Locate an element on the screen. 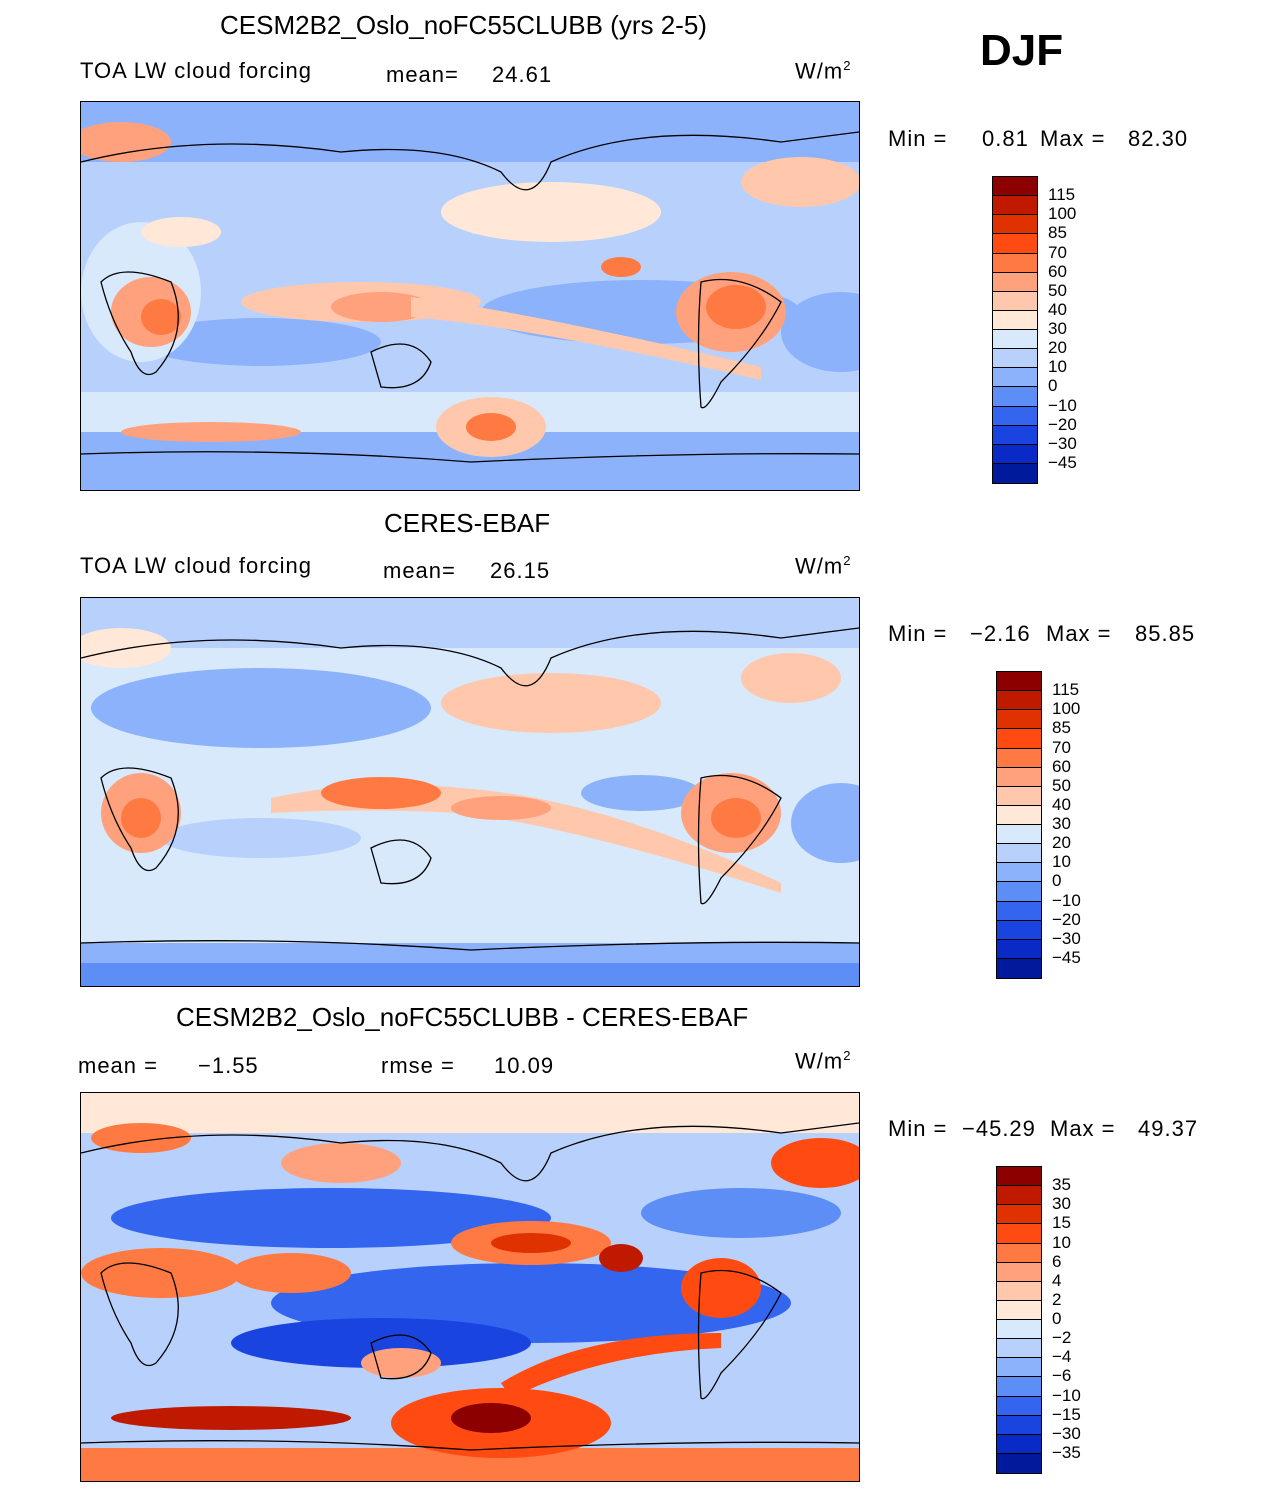  panel3-rmse-label: rmse = is located at coordinates (418, 1065).